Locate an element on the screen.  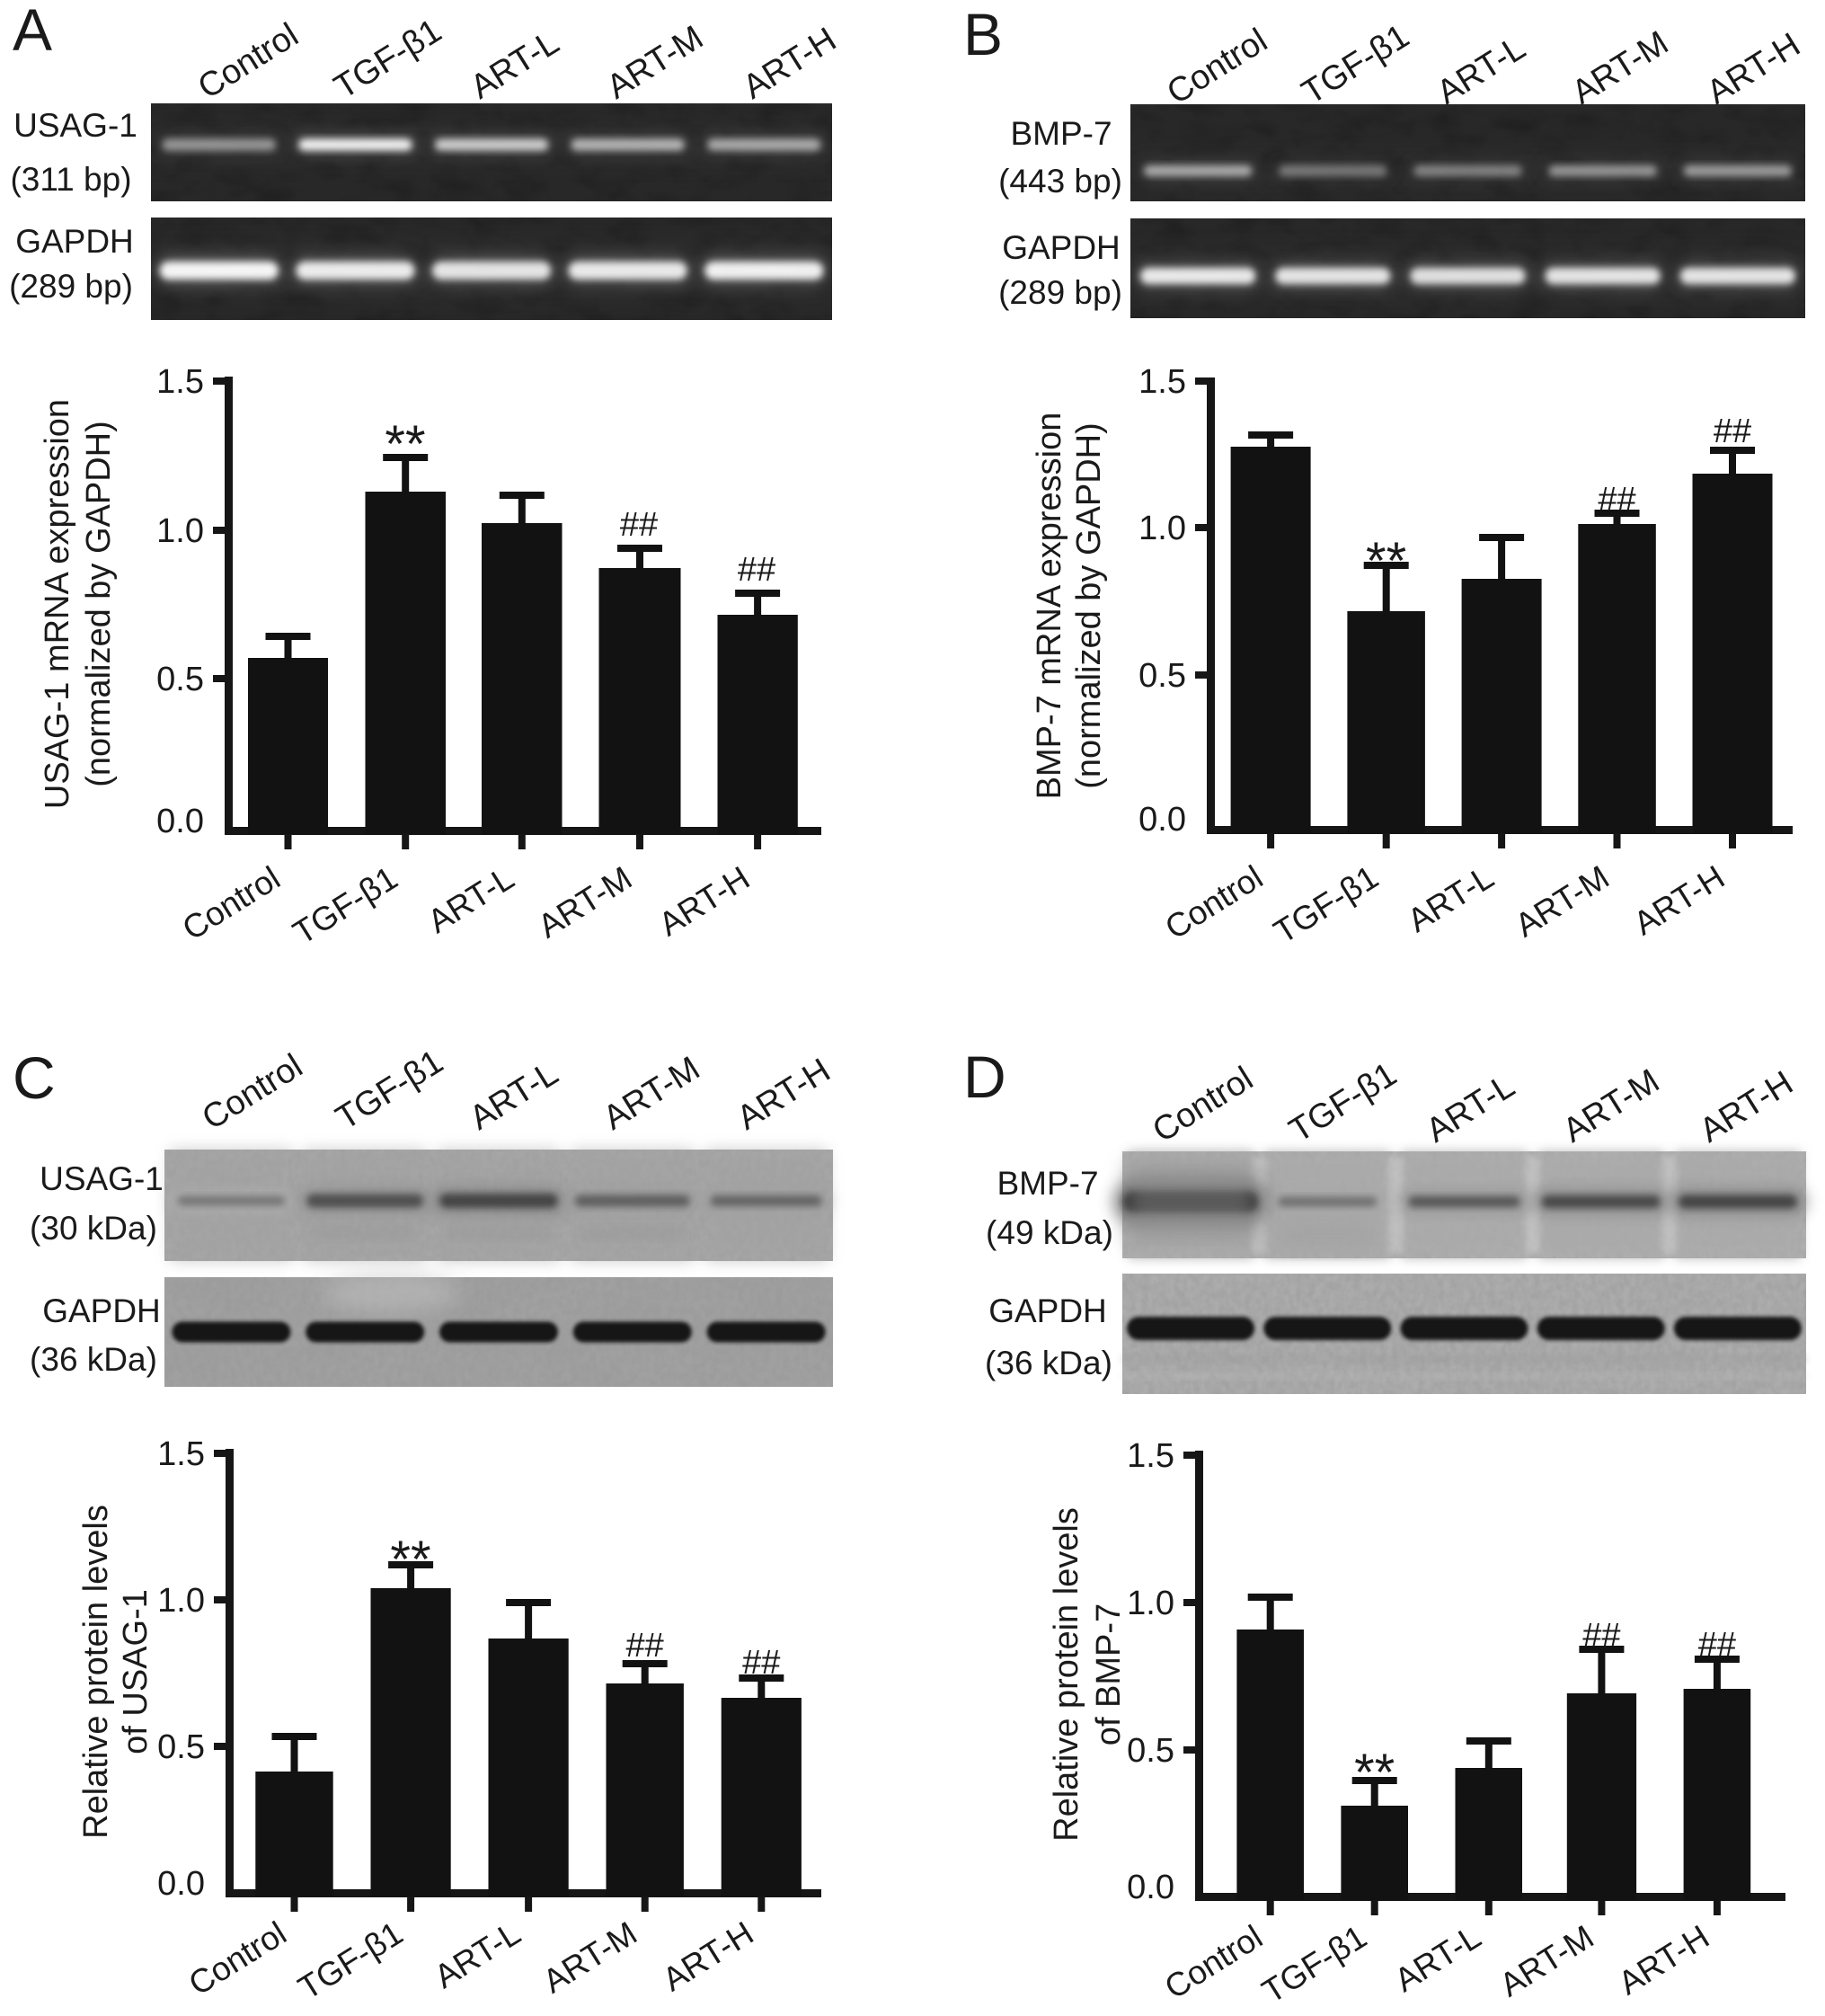
svg-text: (443 bp) is located at coordinates (1060, 181).